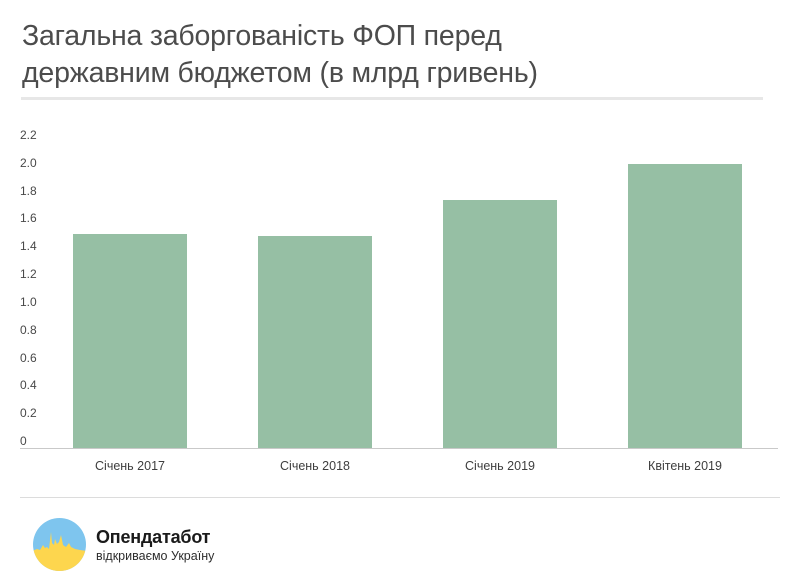 The image size is (800, 585). What do you see at coordinates (130, 466) in the screenshot?
I see `x-axis-label: Січень 2017` at bounding box center [130, 466].